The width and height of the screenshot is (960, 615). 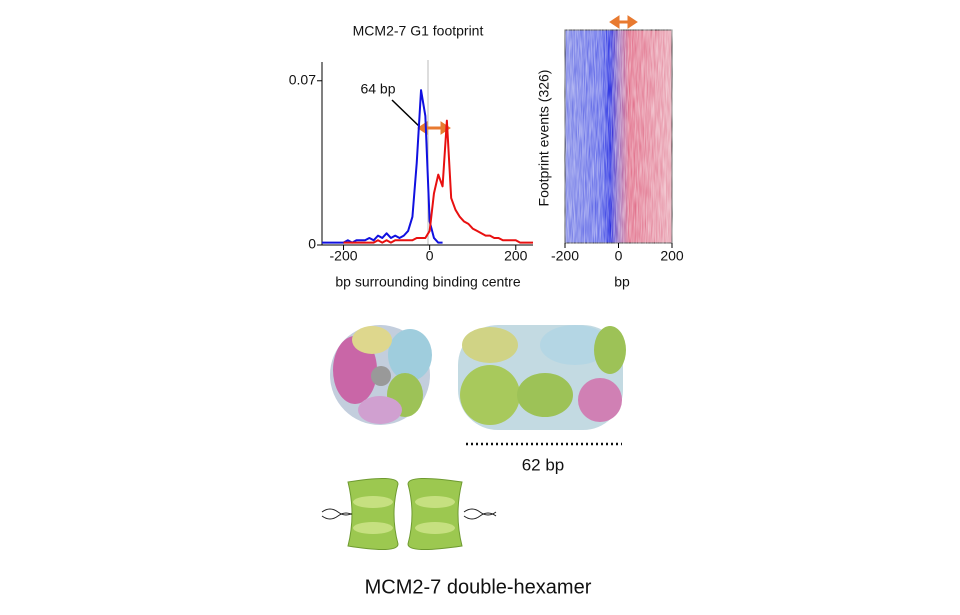 I want to click on x-axis-label: bp, so click(x=622, y=282).